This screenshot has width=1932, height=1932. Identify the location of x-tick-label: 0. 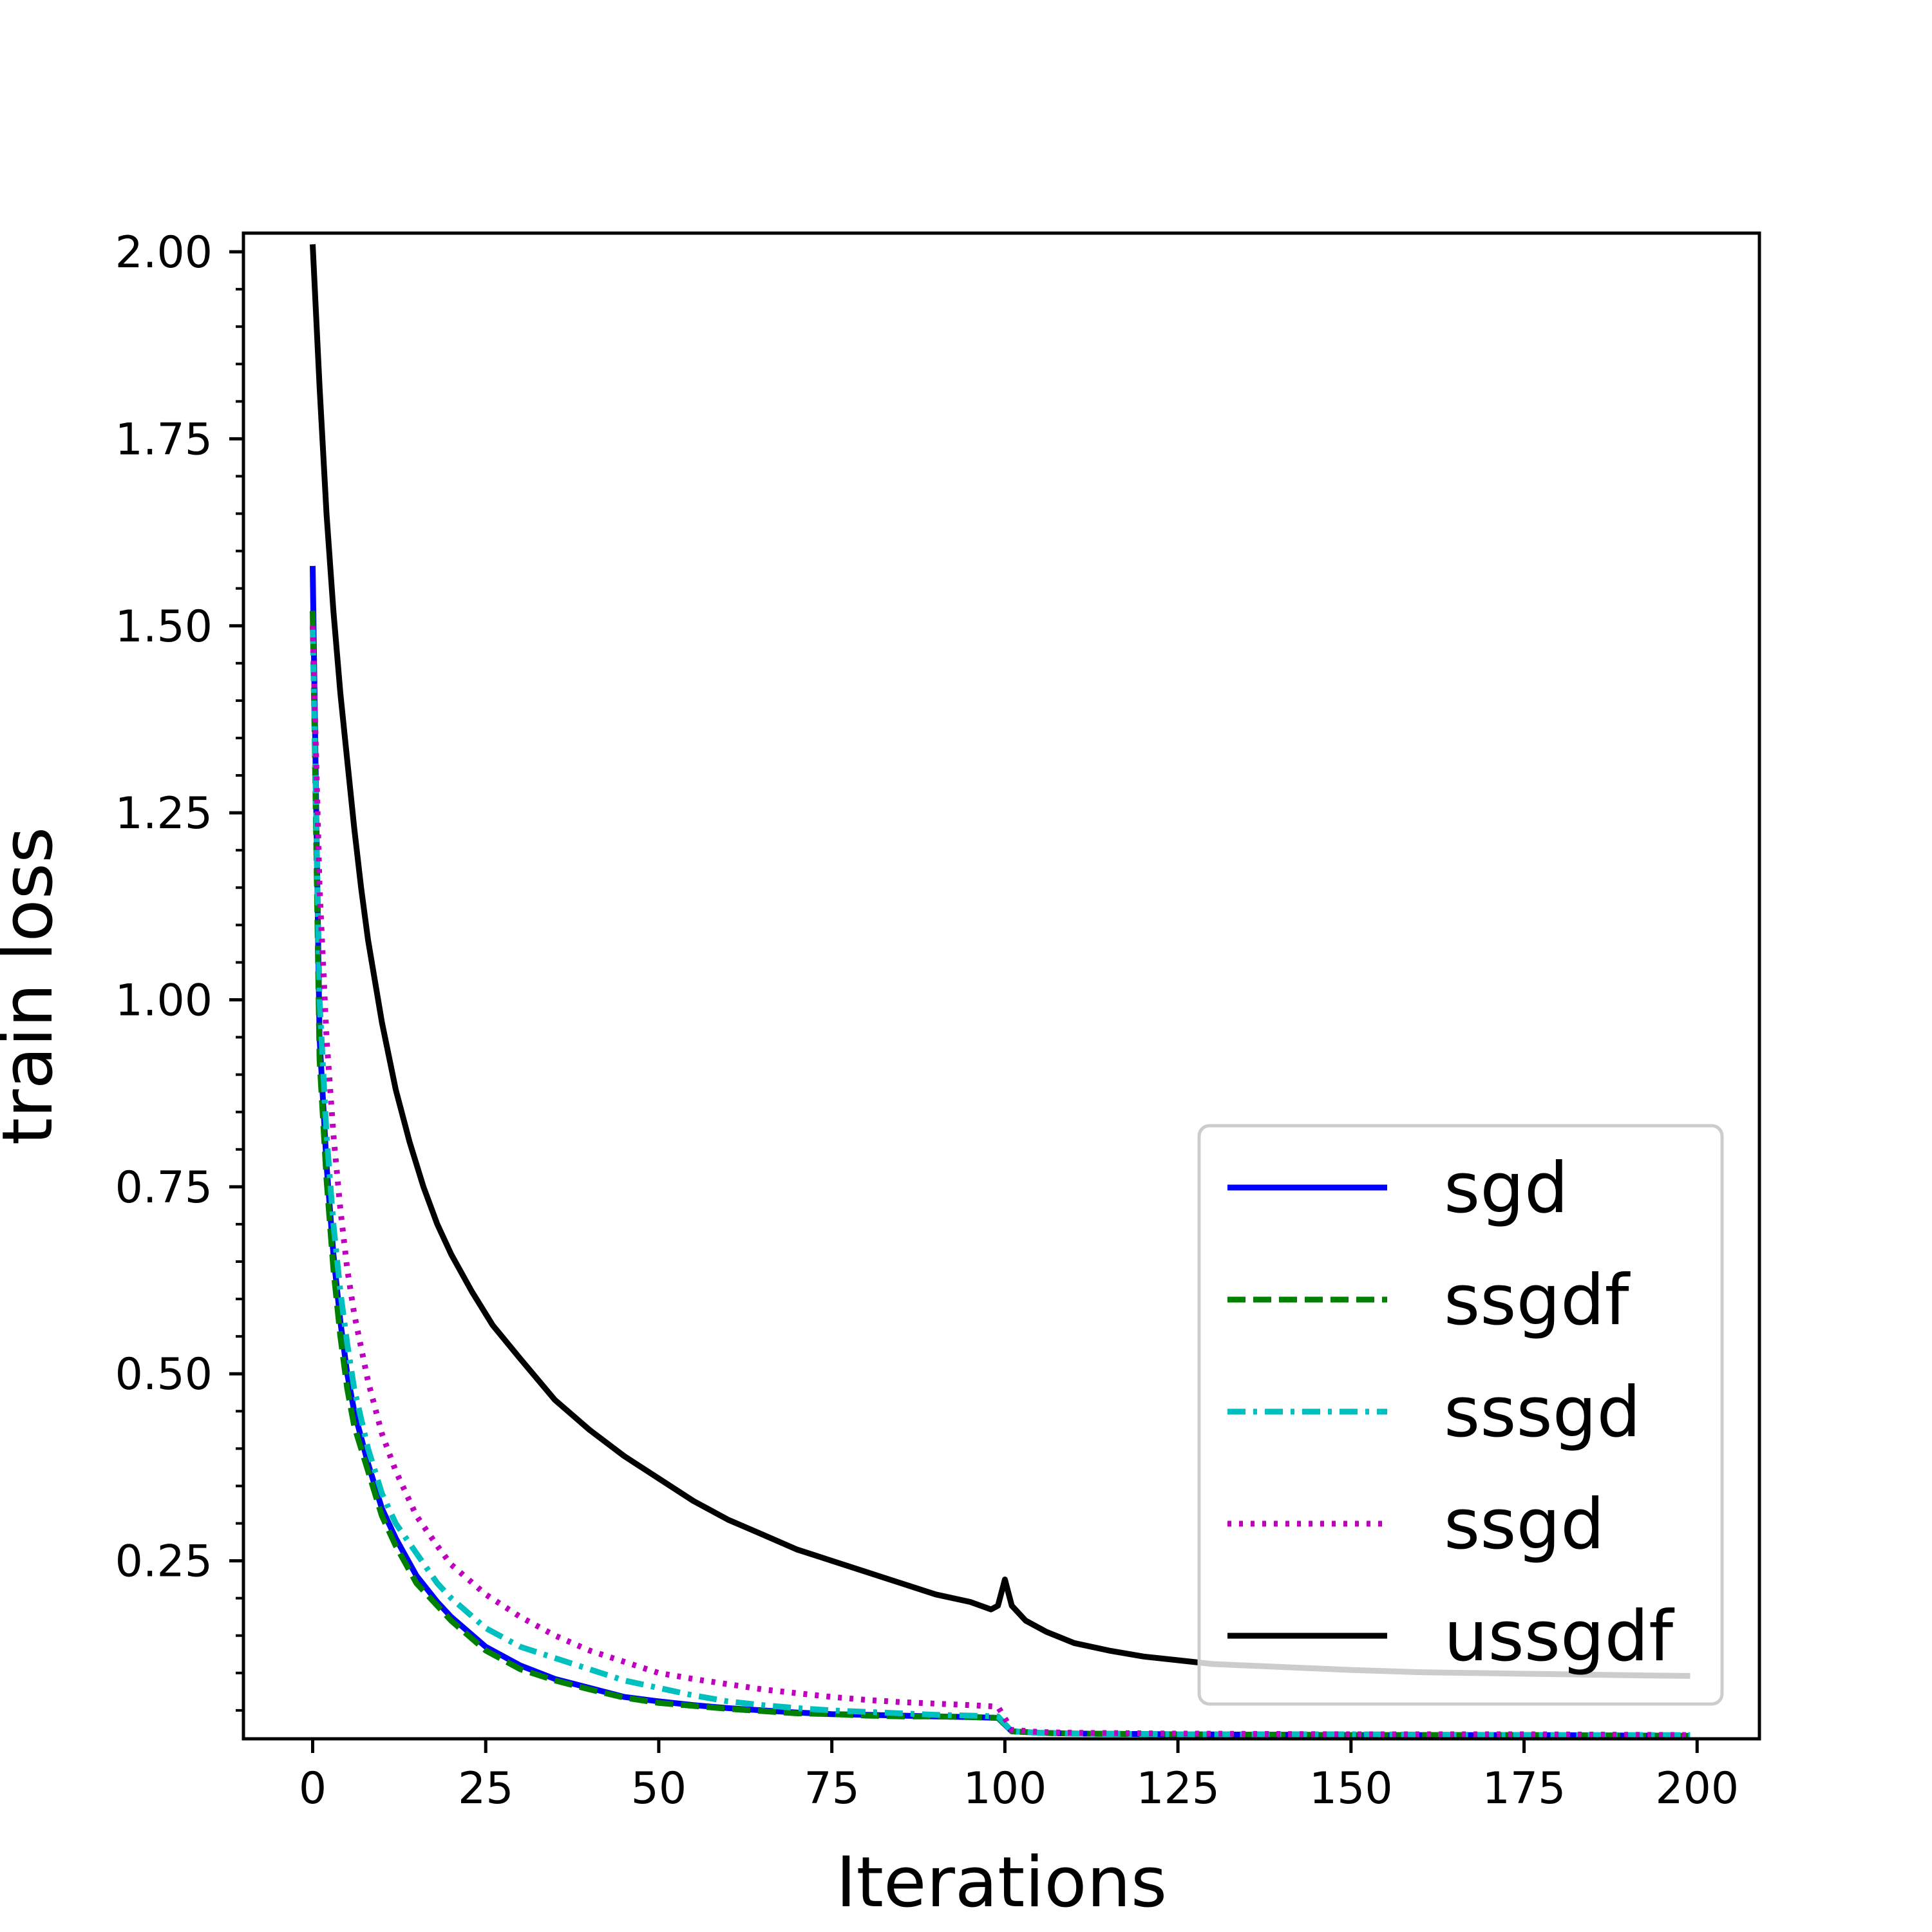
(313, 1789).